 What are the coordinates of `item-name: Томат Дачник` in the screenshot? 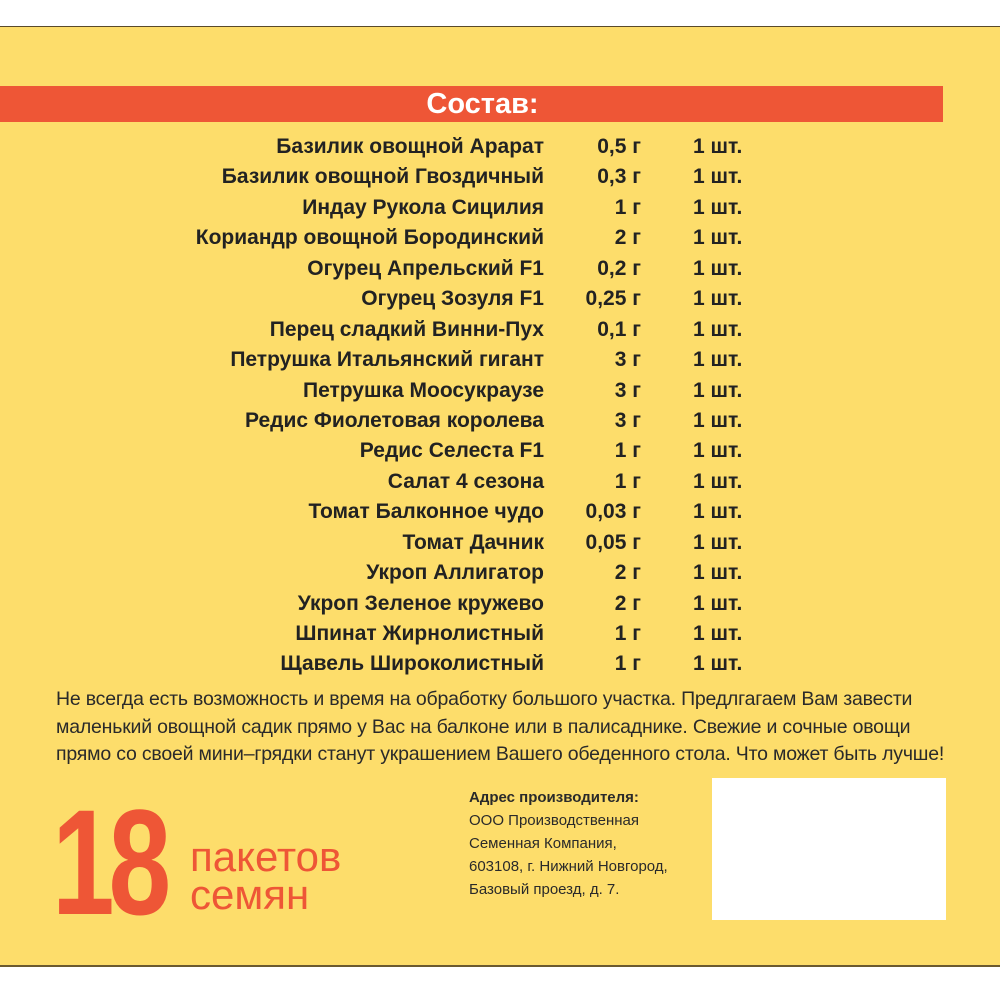 It's located at (473, 542).